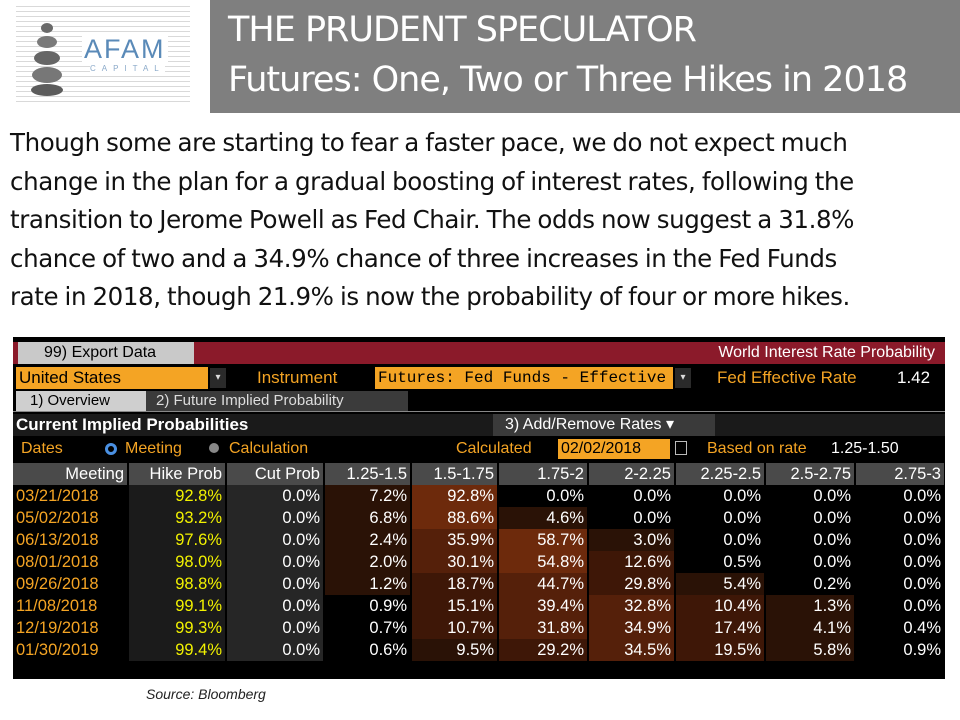 The image size is (960, 720). I want to click on add-remove-rates-button: 3) Add/Remove Rates ▾, so click(604, 425).